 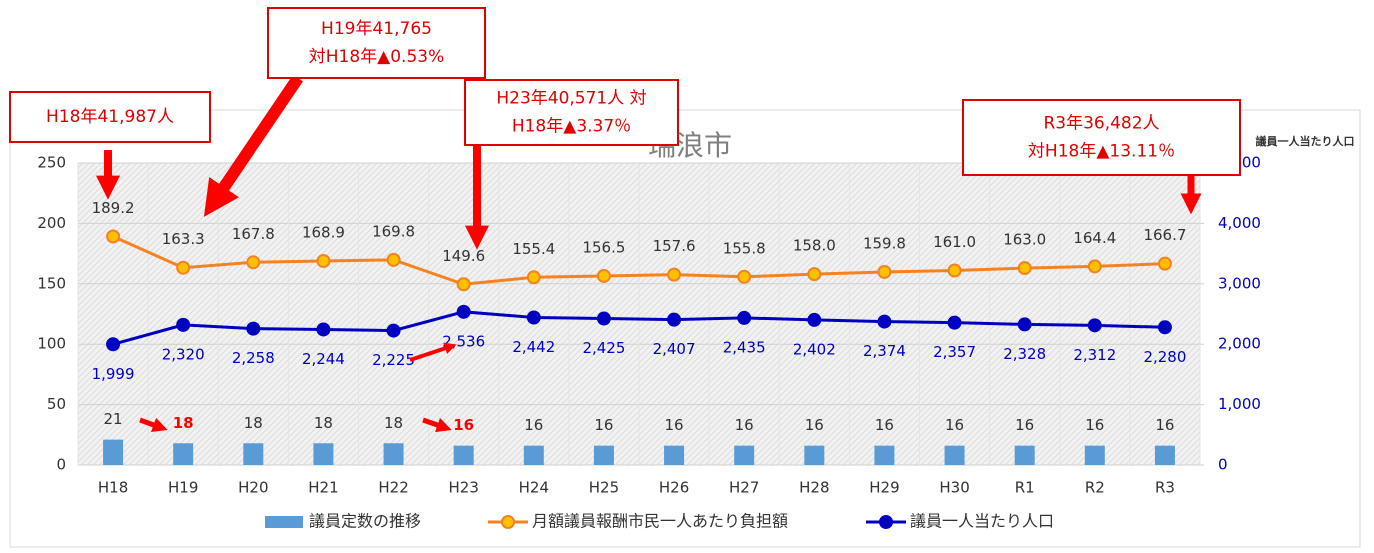 I want to click on y2-tick-label: 0, so click(x=1223, y=465).